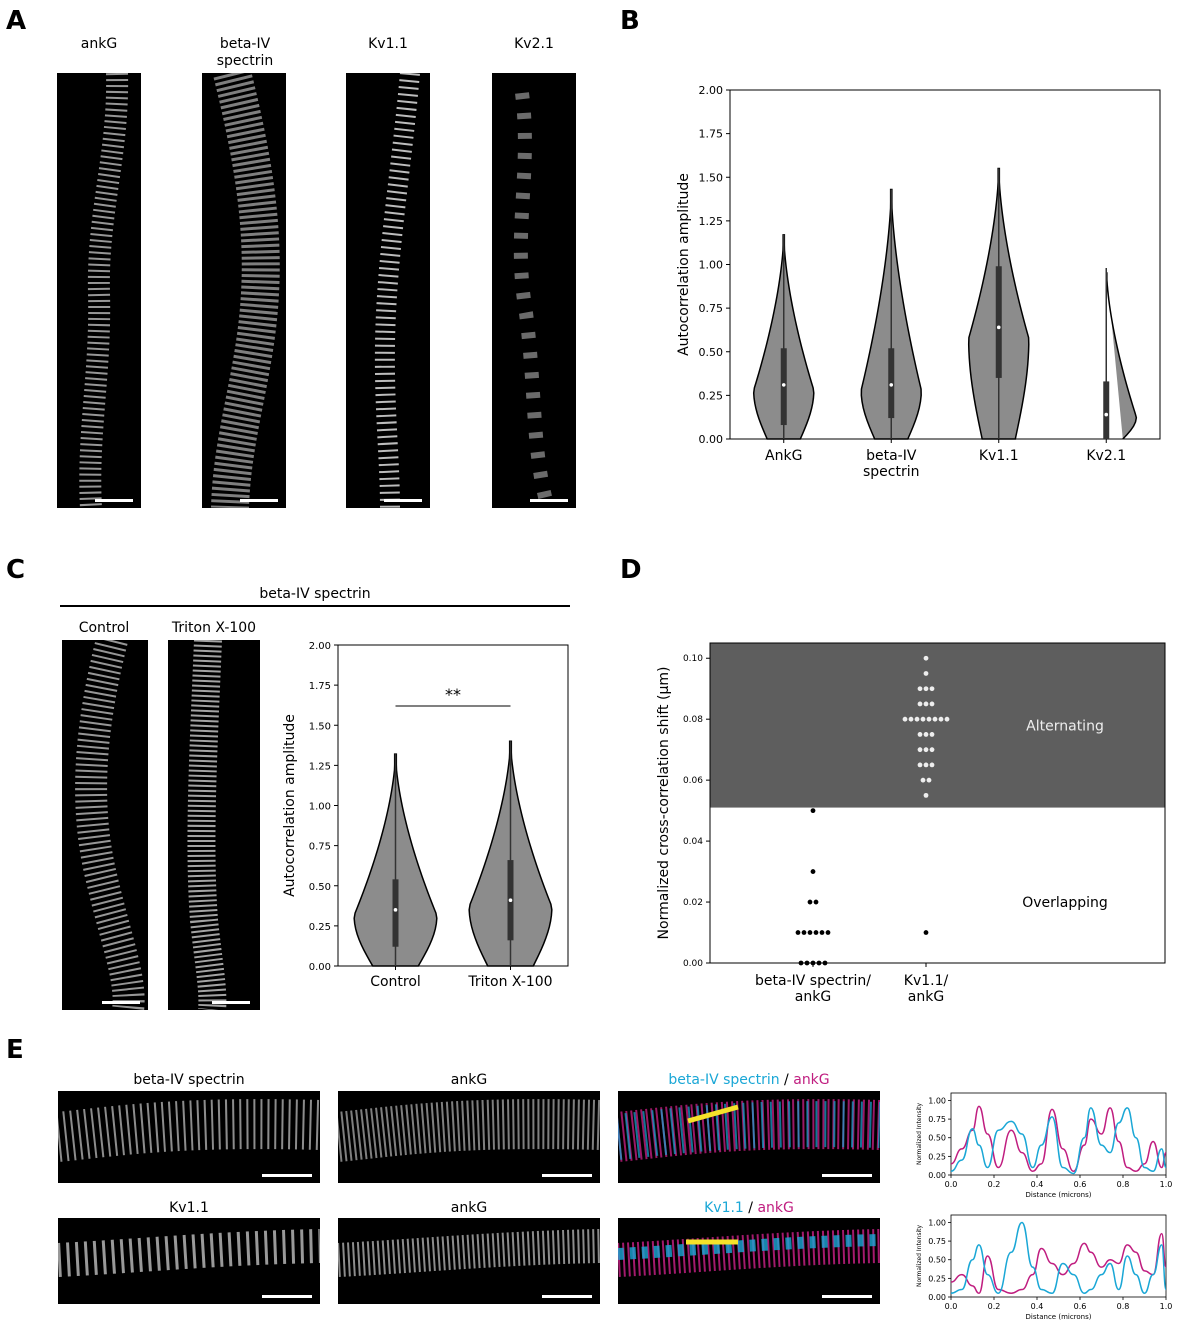 The width and height of the screenshot is (1177, 1330). What do you see at coordinates (891, 456) in the screenshot?
I see `x-tick-label: beta-IV` at bounding box center [891, 456].